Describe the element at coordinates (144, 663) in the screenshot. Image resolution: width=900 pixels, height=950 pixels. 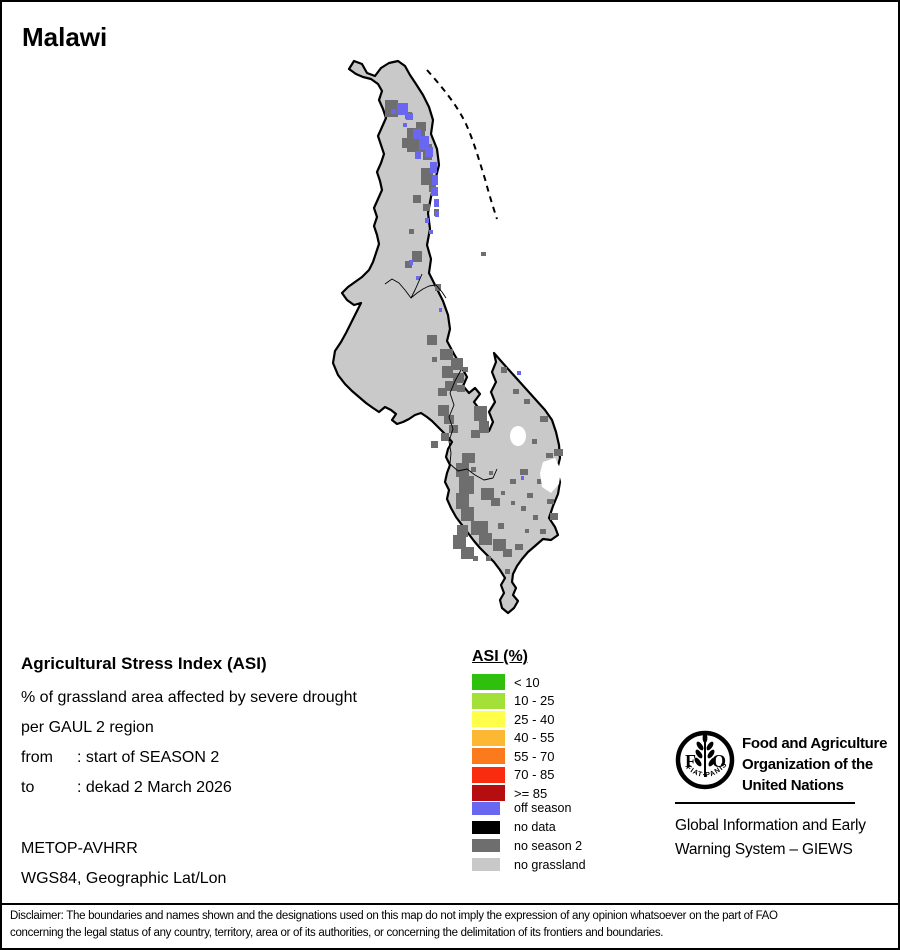
I see `asi-heading: Agricultural Stress Index (ASI)` at that location.